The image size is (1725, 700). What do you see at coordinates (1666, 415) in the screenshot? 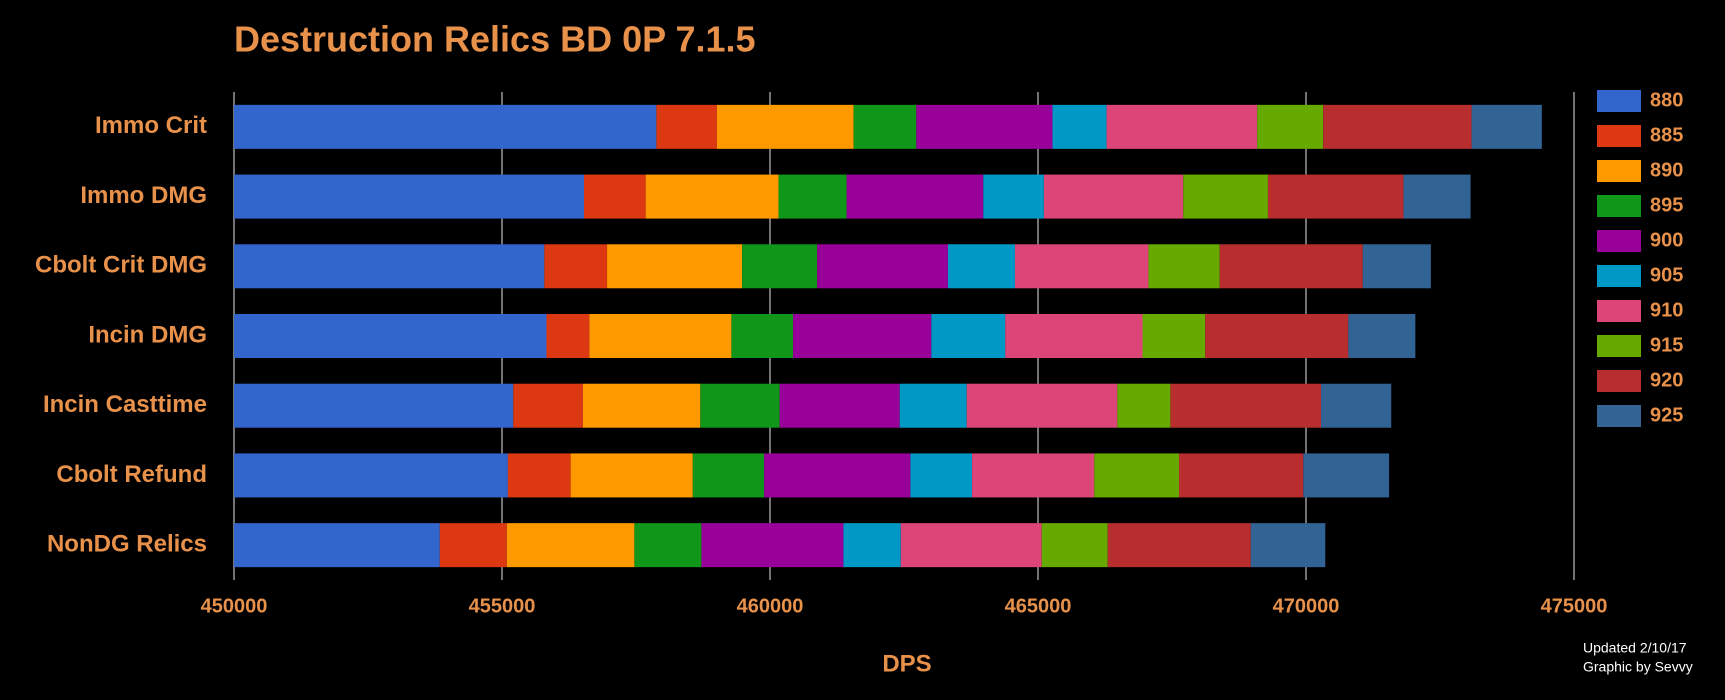
I see `legend-label: 925` at bounding box center [1666, 415].